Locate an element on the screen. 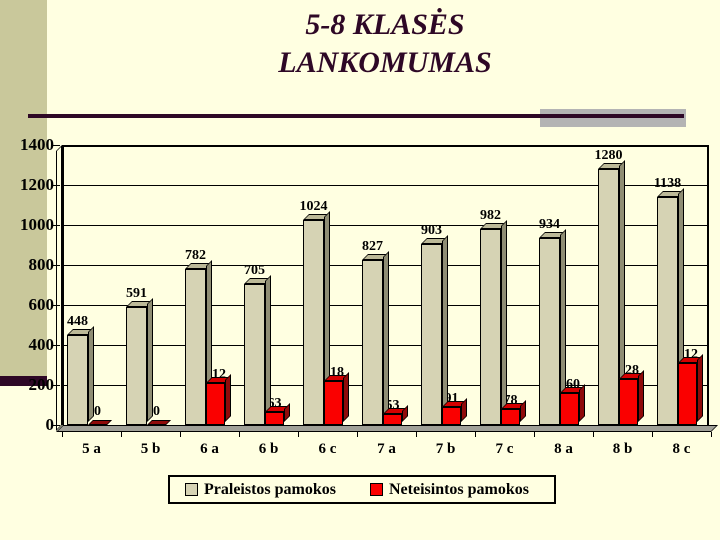  value-label-praleistos-2: 782 is located at coordinates (195, 255).